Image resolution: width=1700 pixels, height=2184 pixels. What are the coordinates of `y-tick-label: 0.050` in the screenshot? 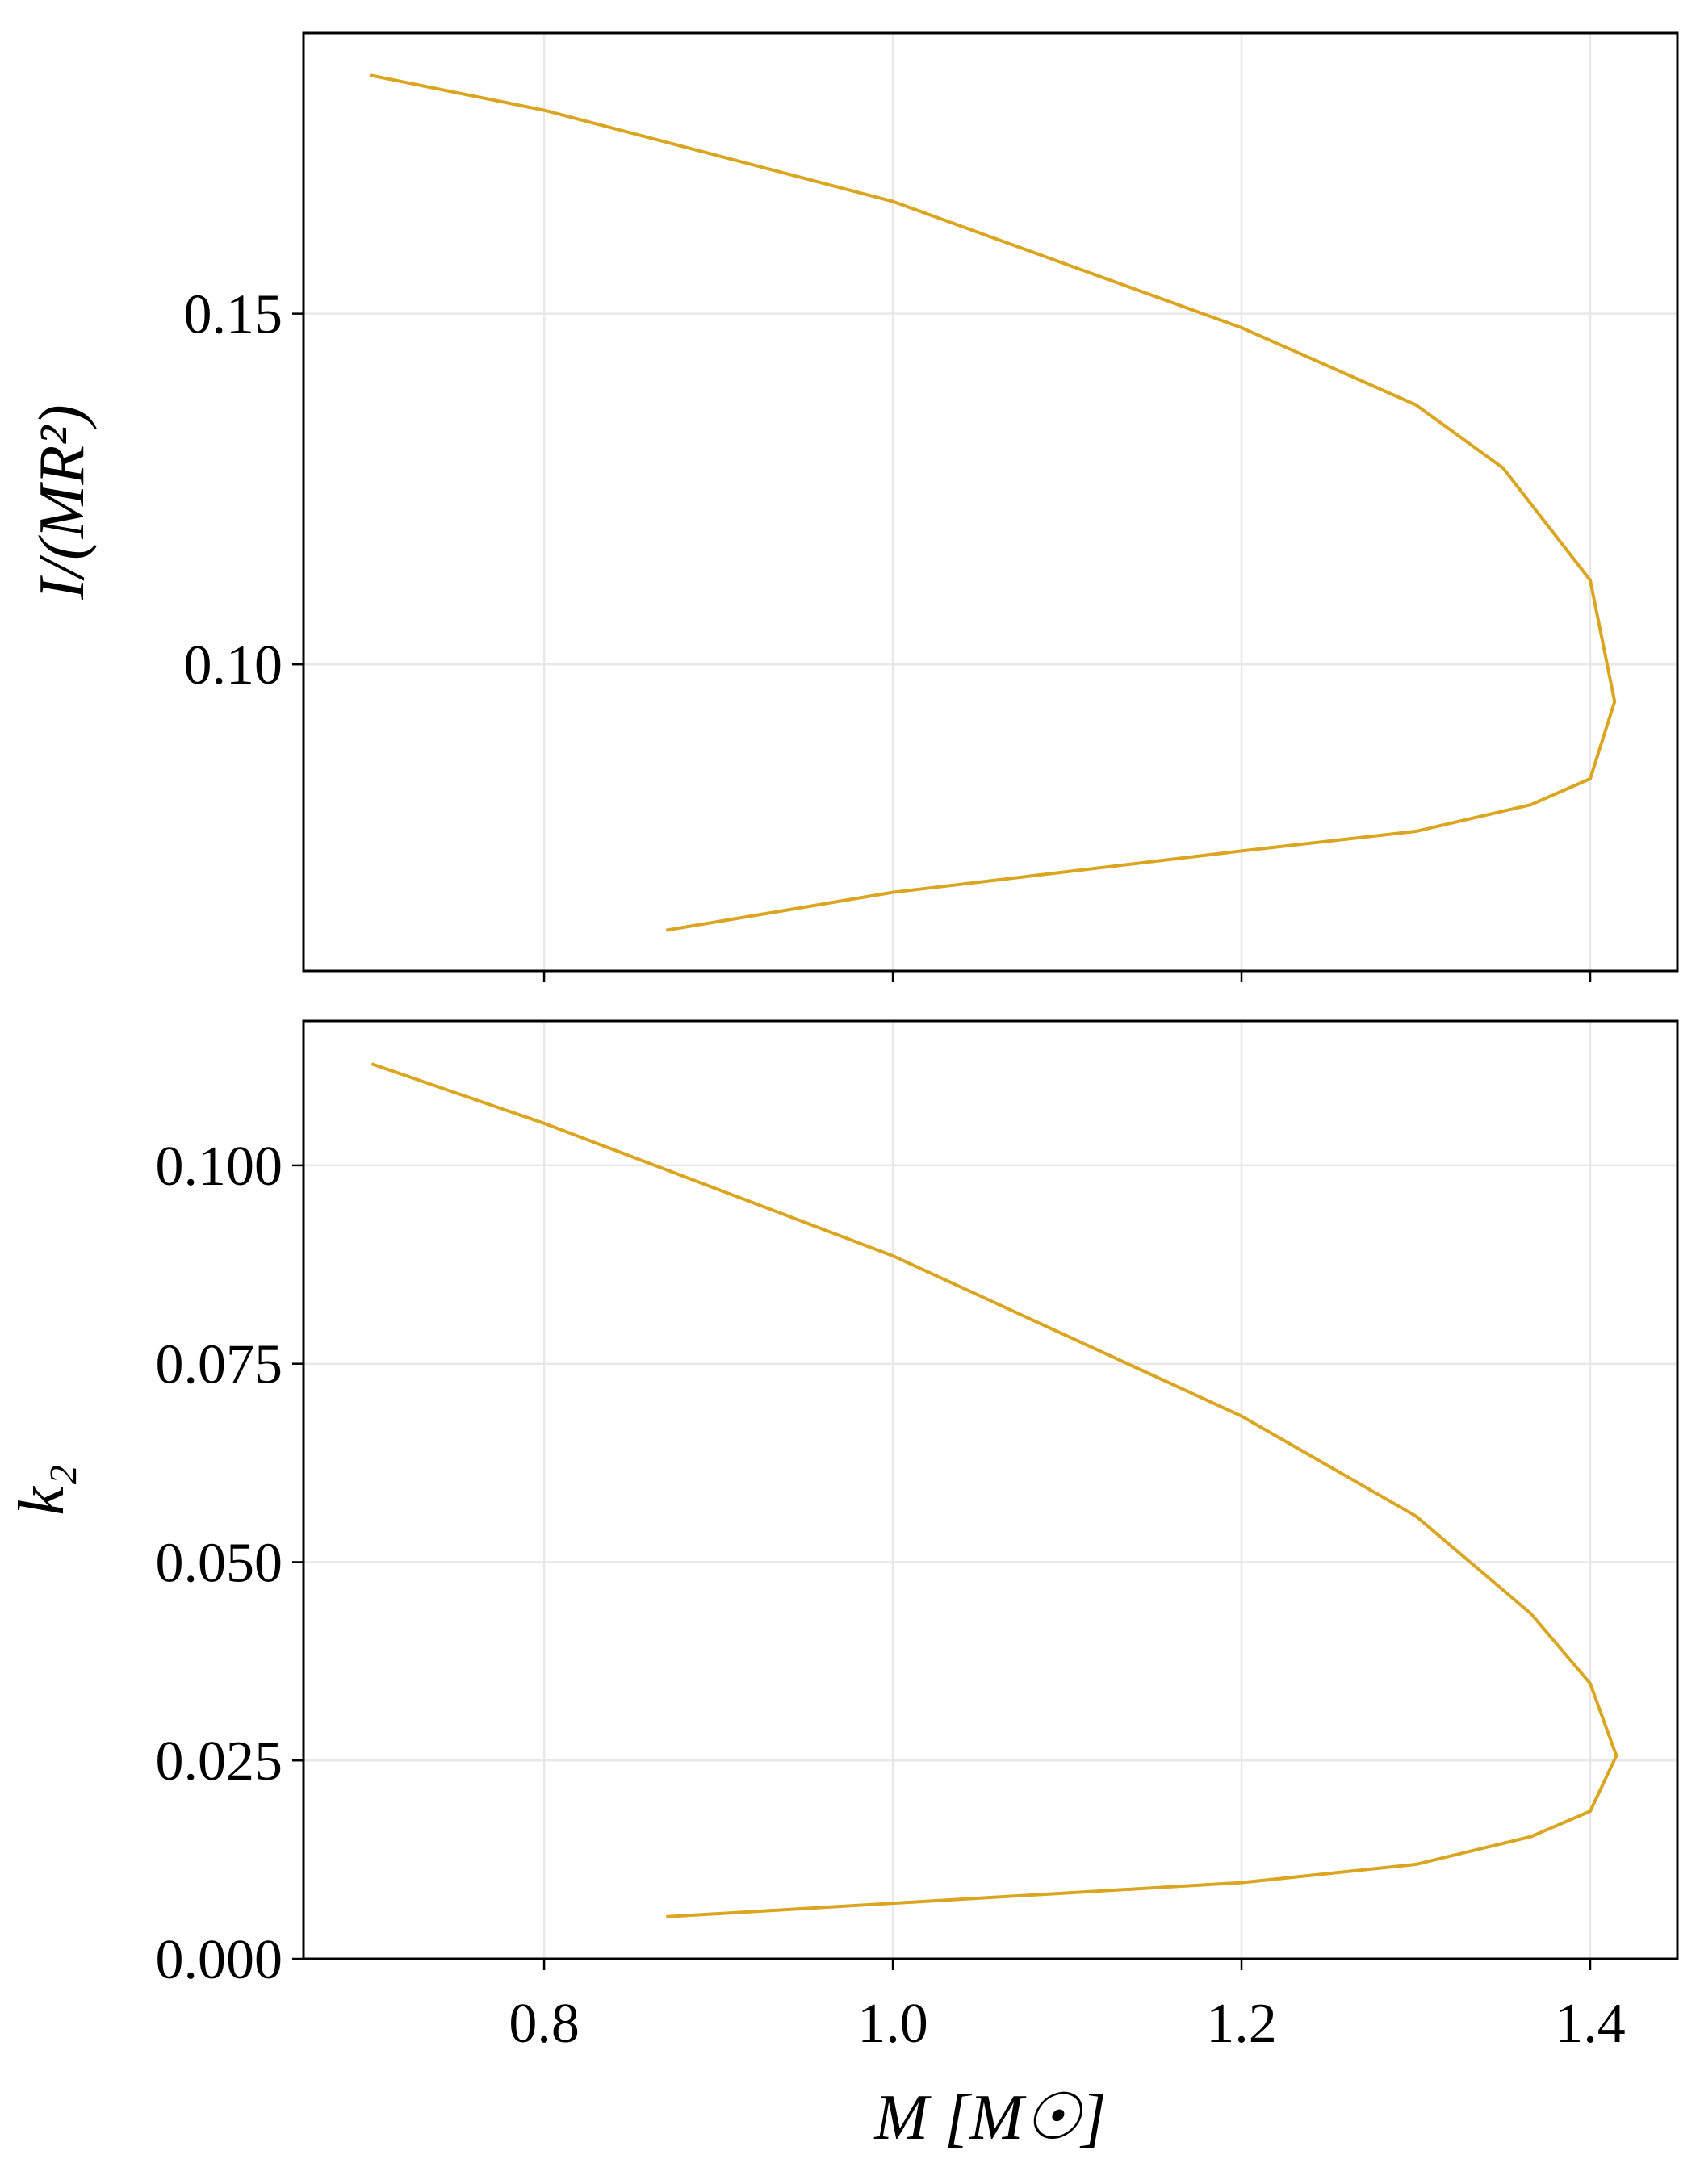 It's located at (219, 1563).